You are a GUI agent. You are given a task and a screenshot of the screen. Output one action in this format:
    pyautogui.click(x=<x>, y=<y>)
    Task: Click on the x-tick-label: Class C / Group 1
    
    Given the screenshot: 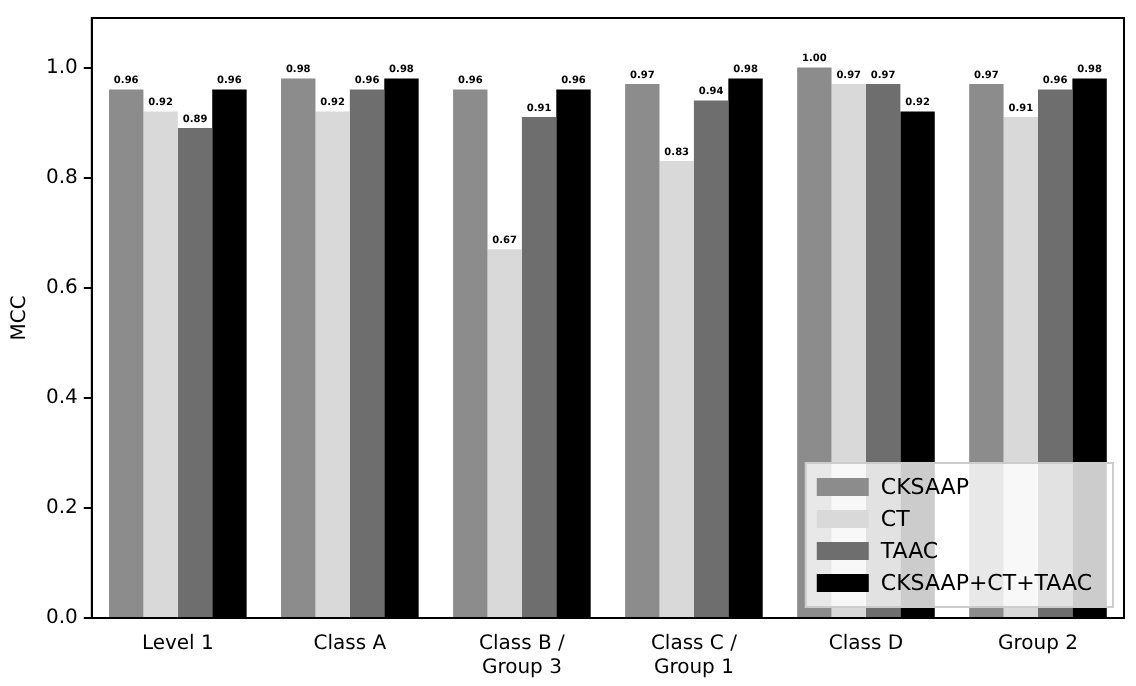 What is the action you would take?
    pyautogui.click(x=694, y=656)
    